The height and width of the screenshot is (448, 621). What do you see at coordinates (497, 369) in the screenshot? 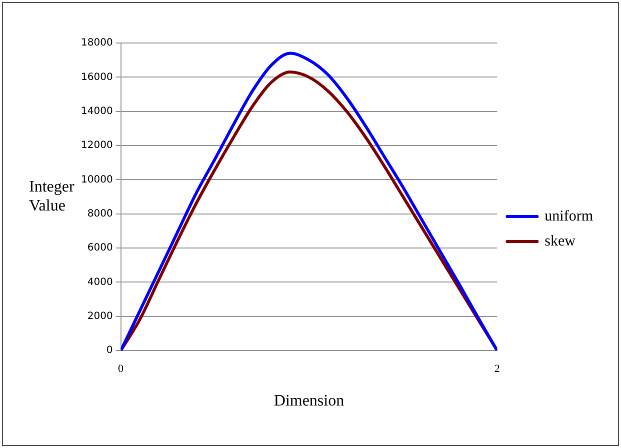
I see `x-tick-label: 2` at bounding box center [497, 369].